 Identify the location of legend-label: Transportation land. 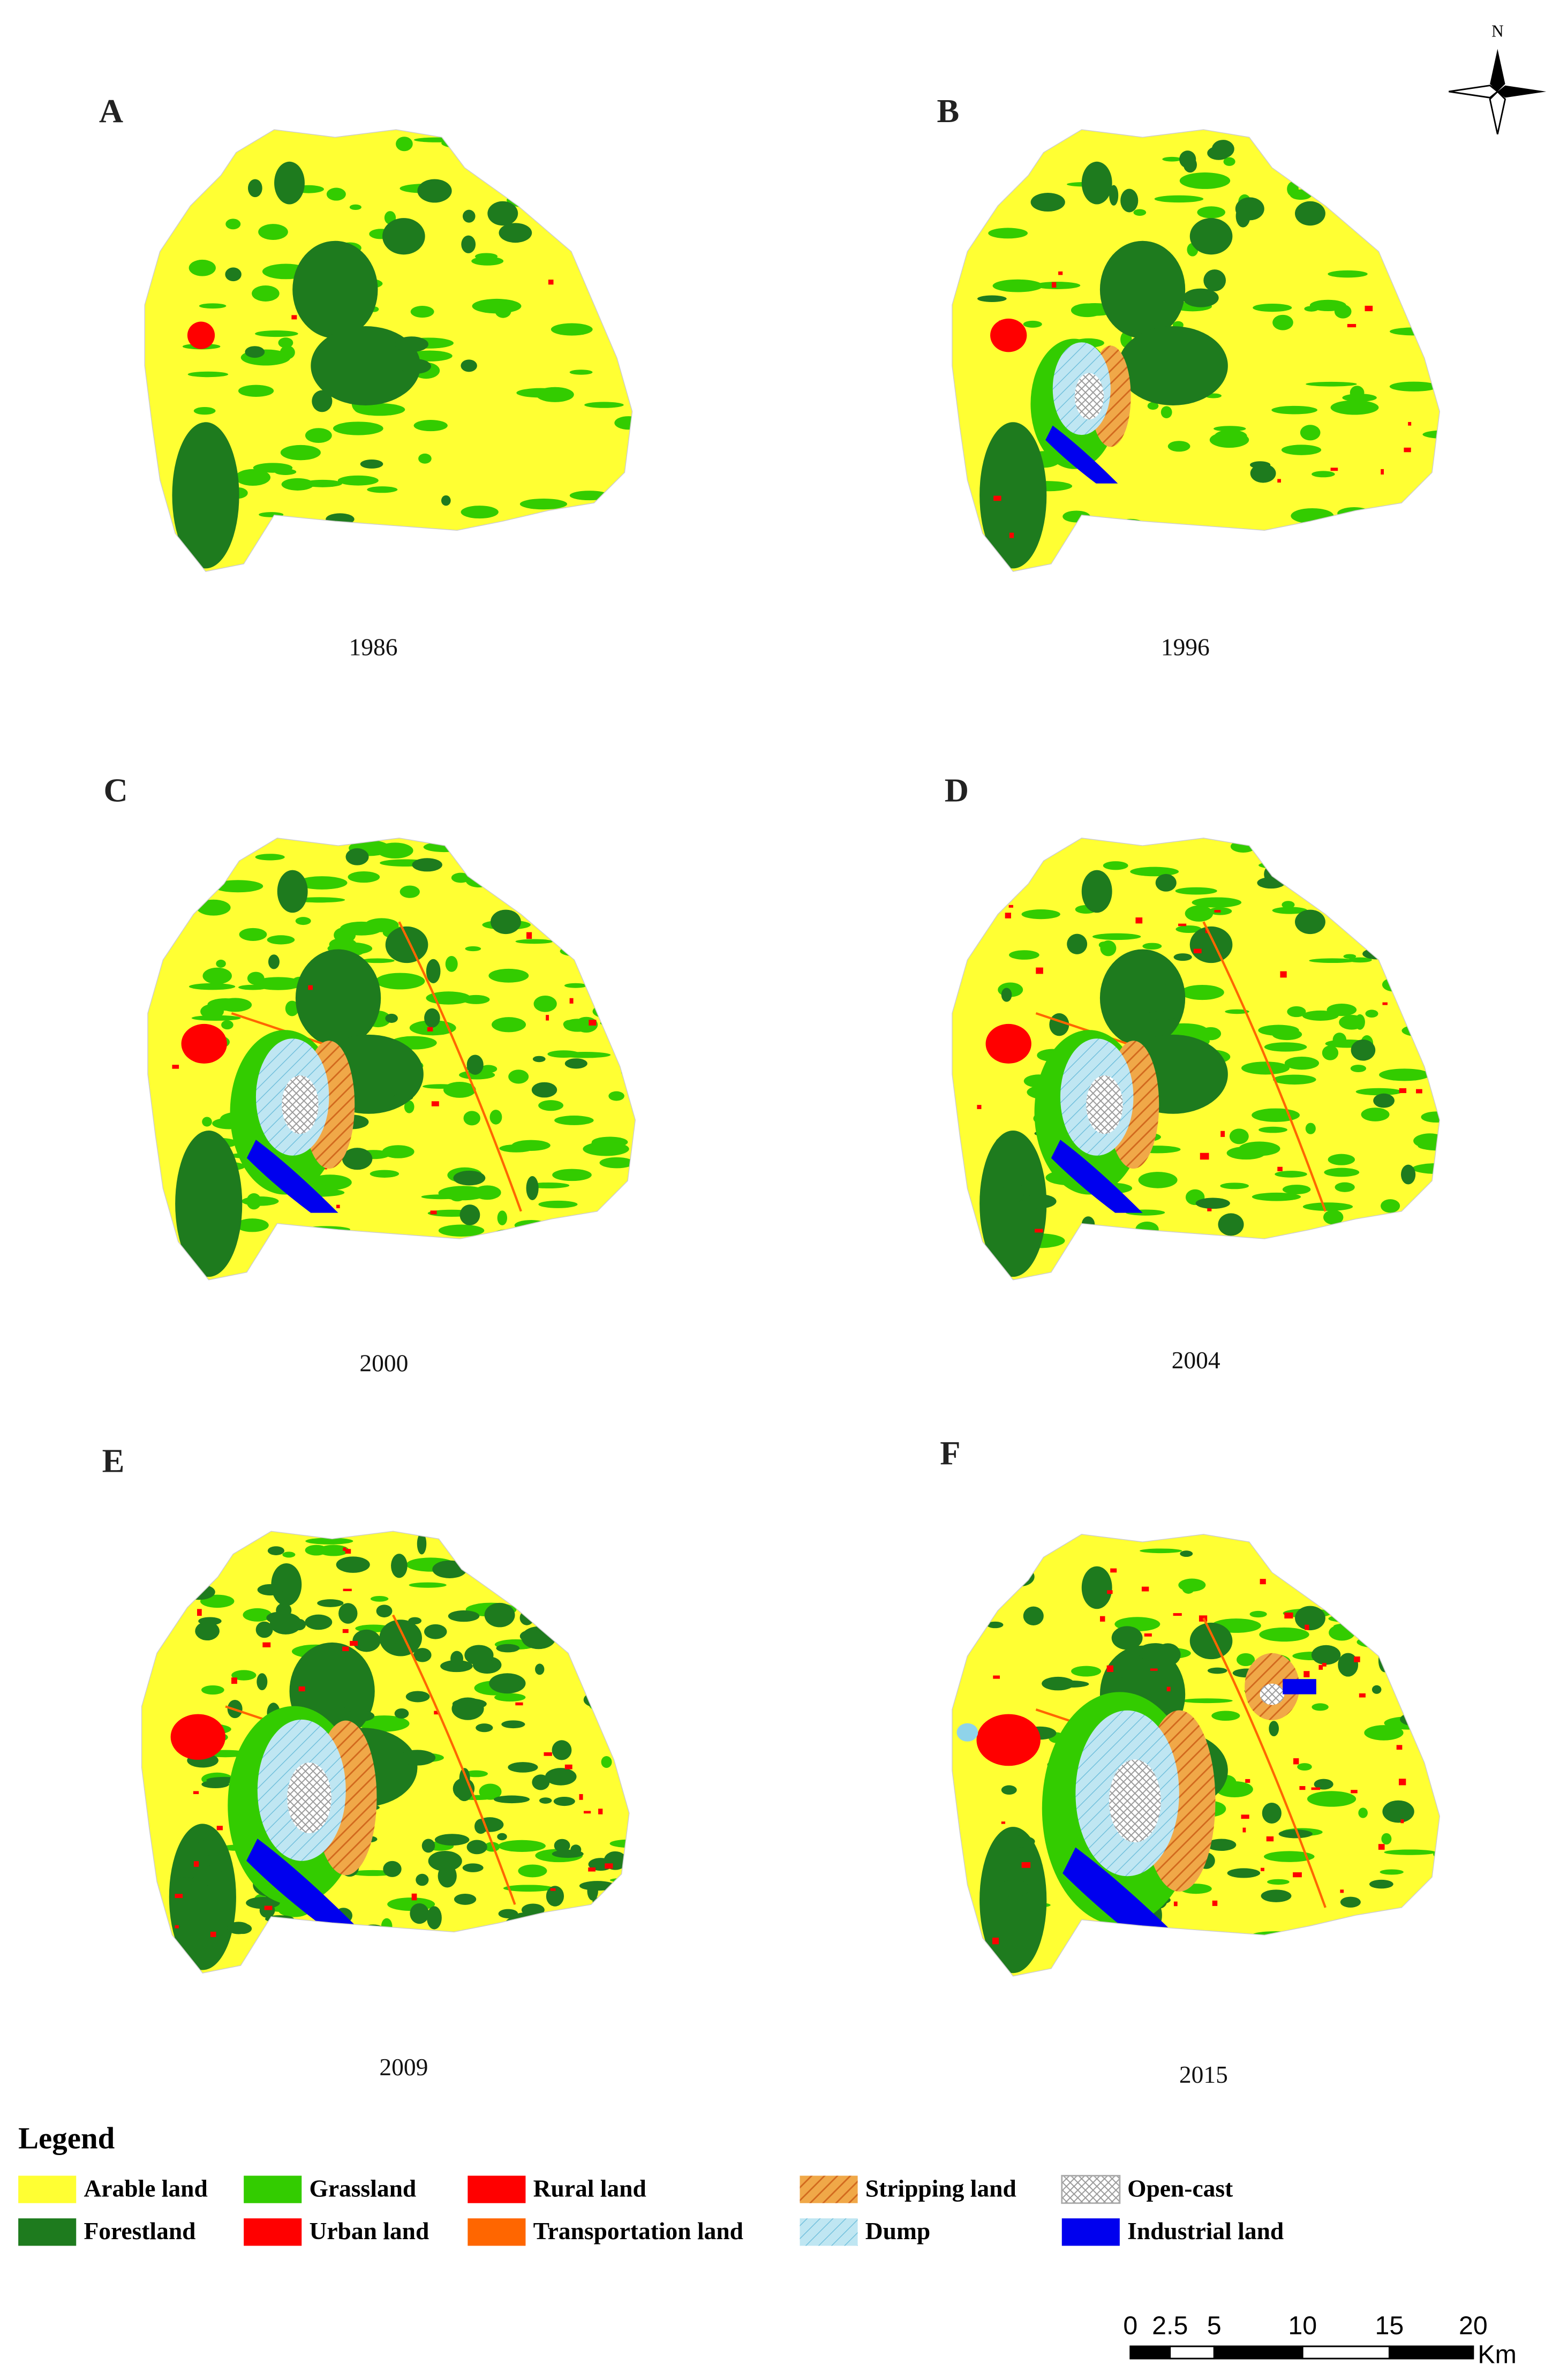
(638, 2231).